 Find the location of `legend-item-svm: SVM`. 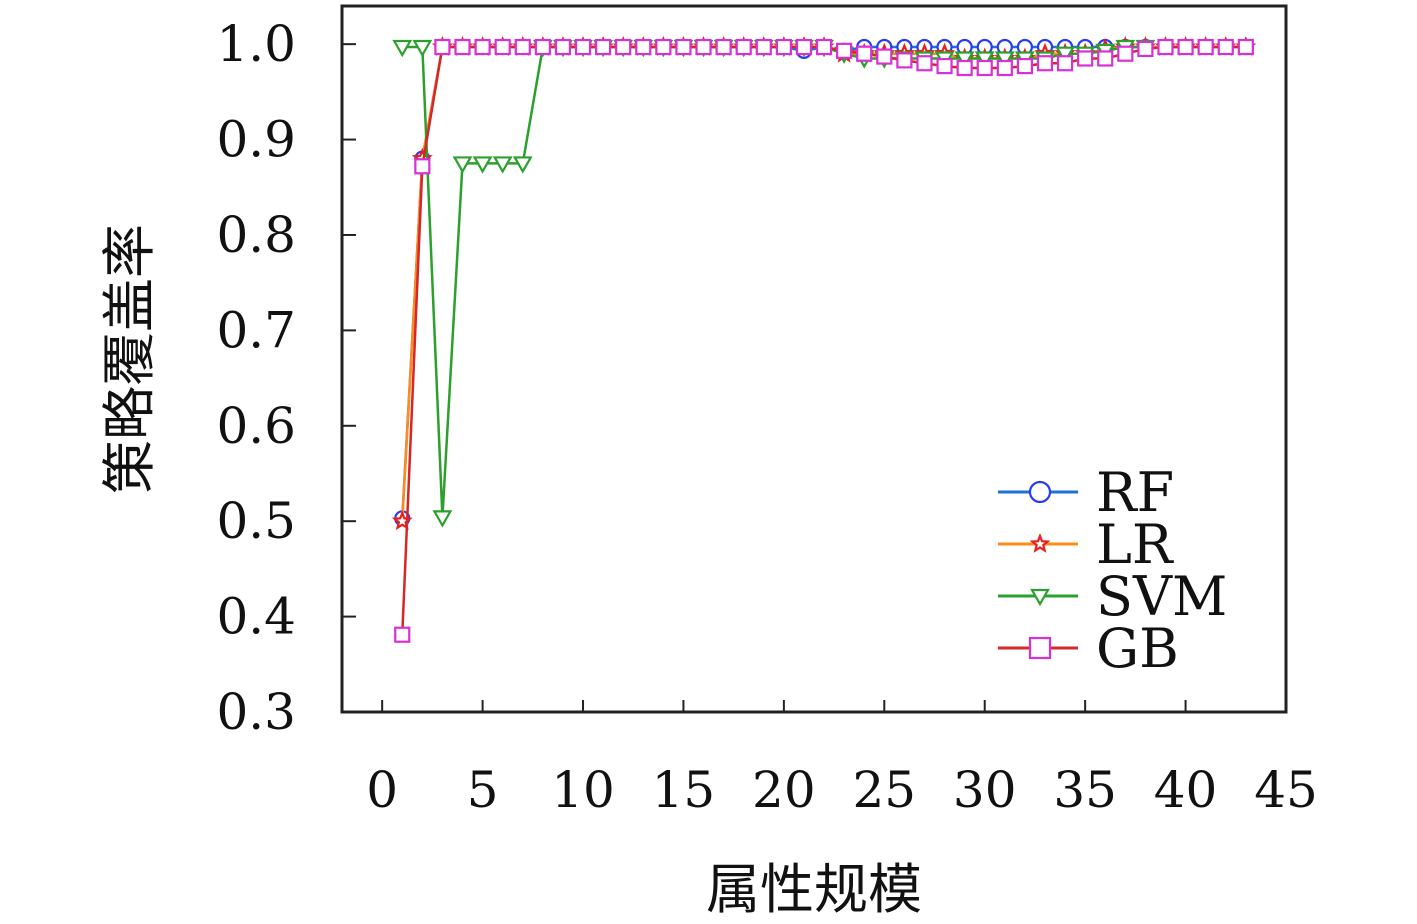

legend-item-svm: SVM is located at coordinates (1112, 596).